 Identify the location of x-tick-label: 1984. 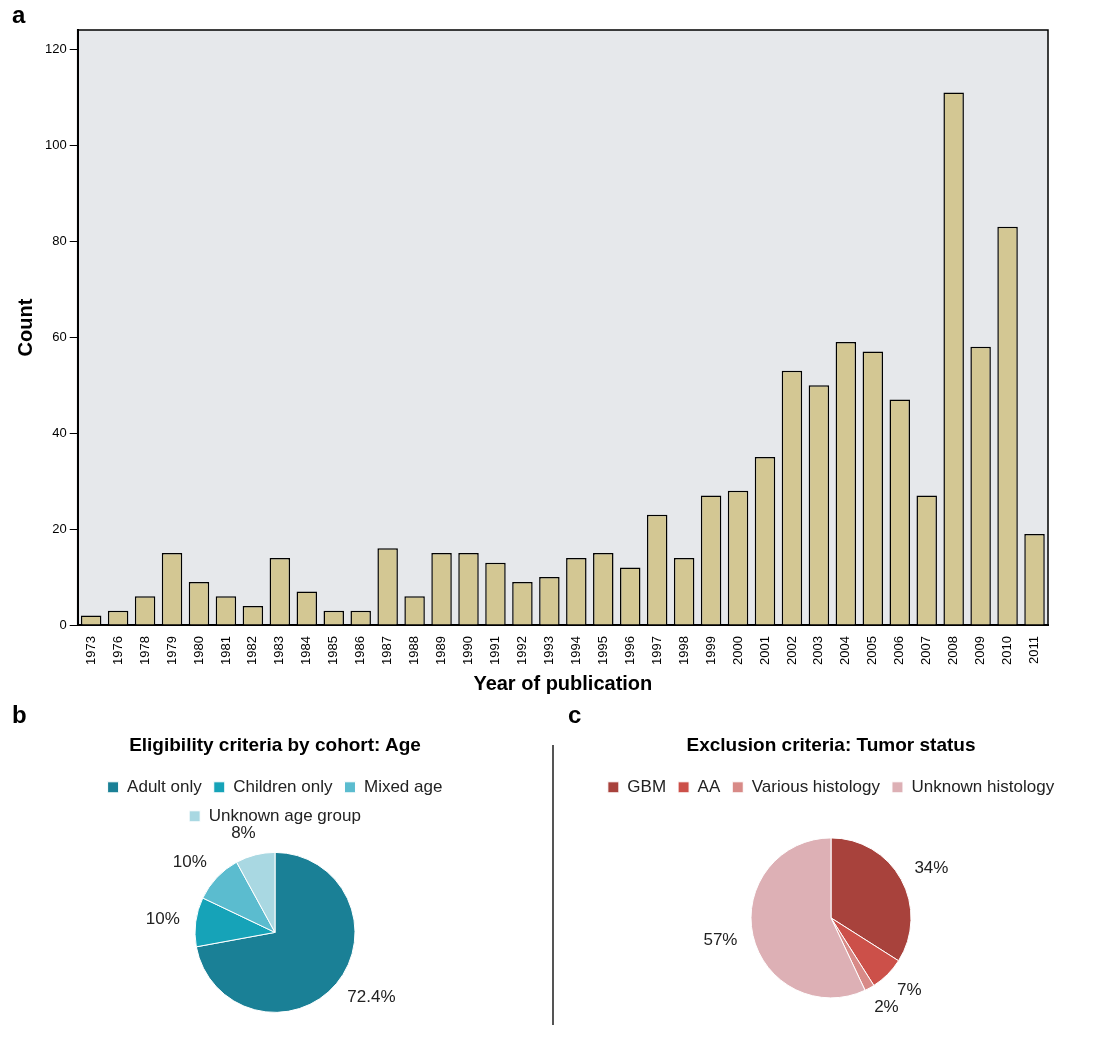
(306, 650).